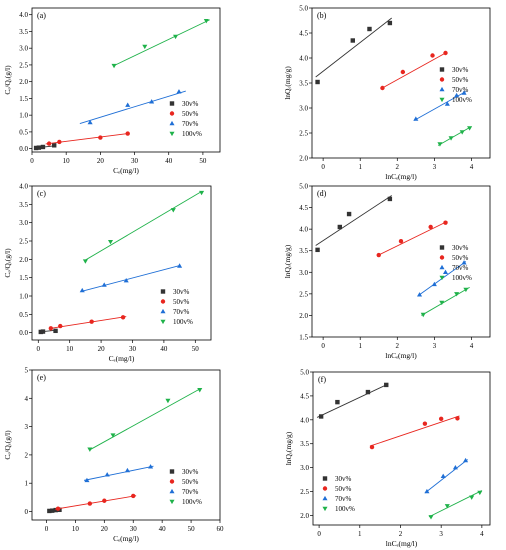  I want to click on x-tick-label: 1, so click(360, 534).